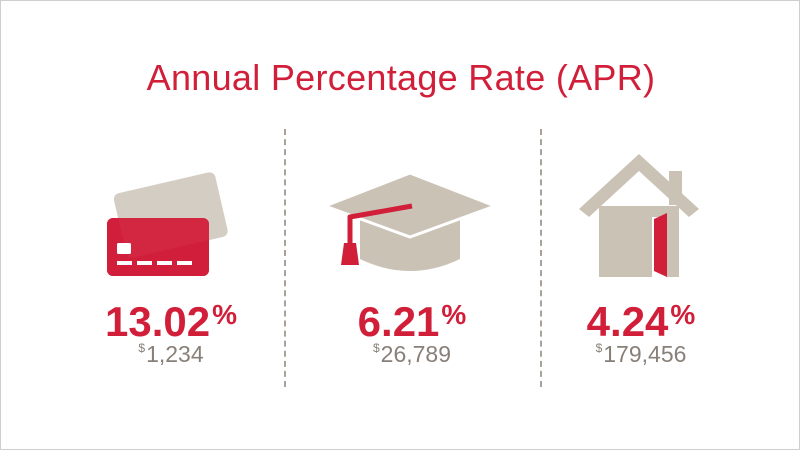  What do you see at coordinates (398, 321) in the screenshot?
I see `apr-rate-value: 6.21` at bounding box center [398, 321].